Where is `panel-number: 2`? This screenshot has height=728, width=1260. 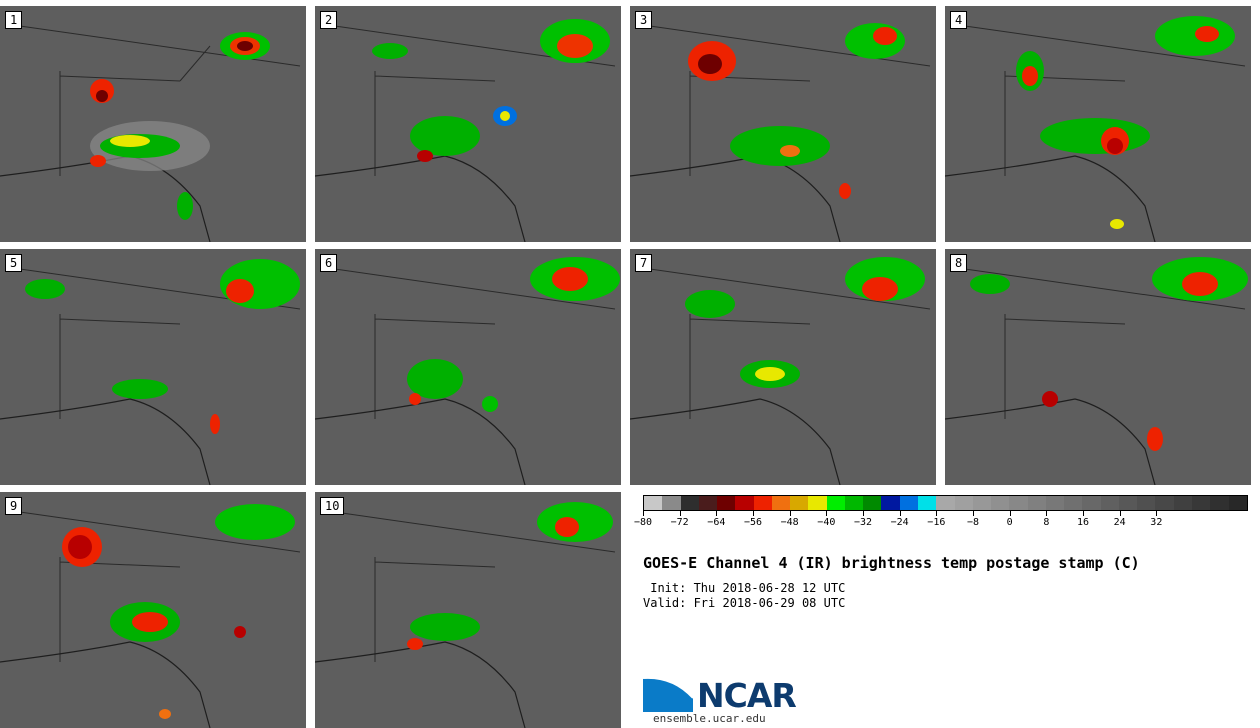 panel-number: 2 is located at coordinates (329, 20).